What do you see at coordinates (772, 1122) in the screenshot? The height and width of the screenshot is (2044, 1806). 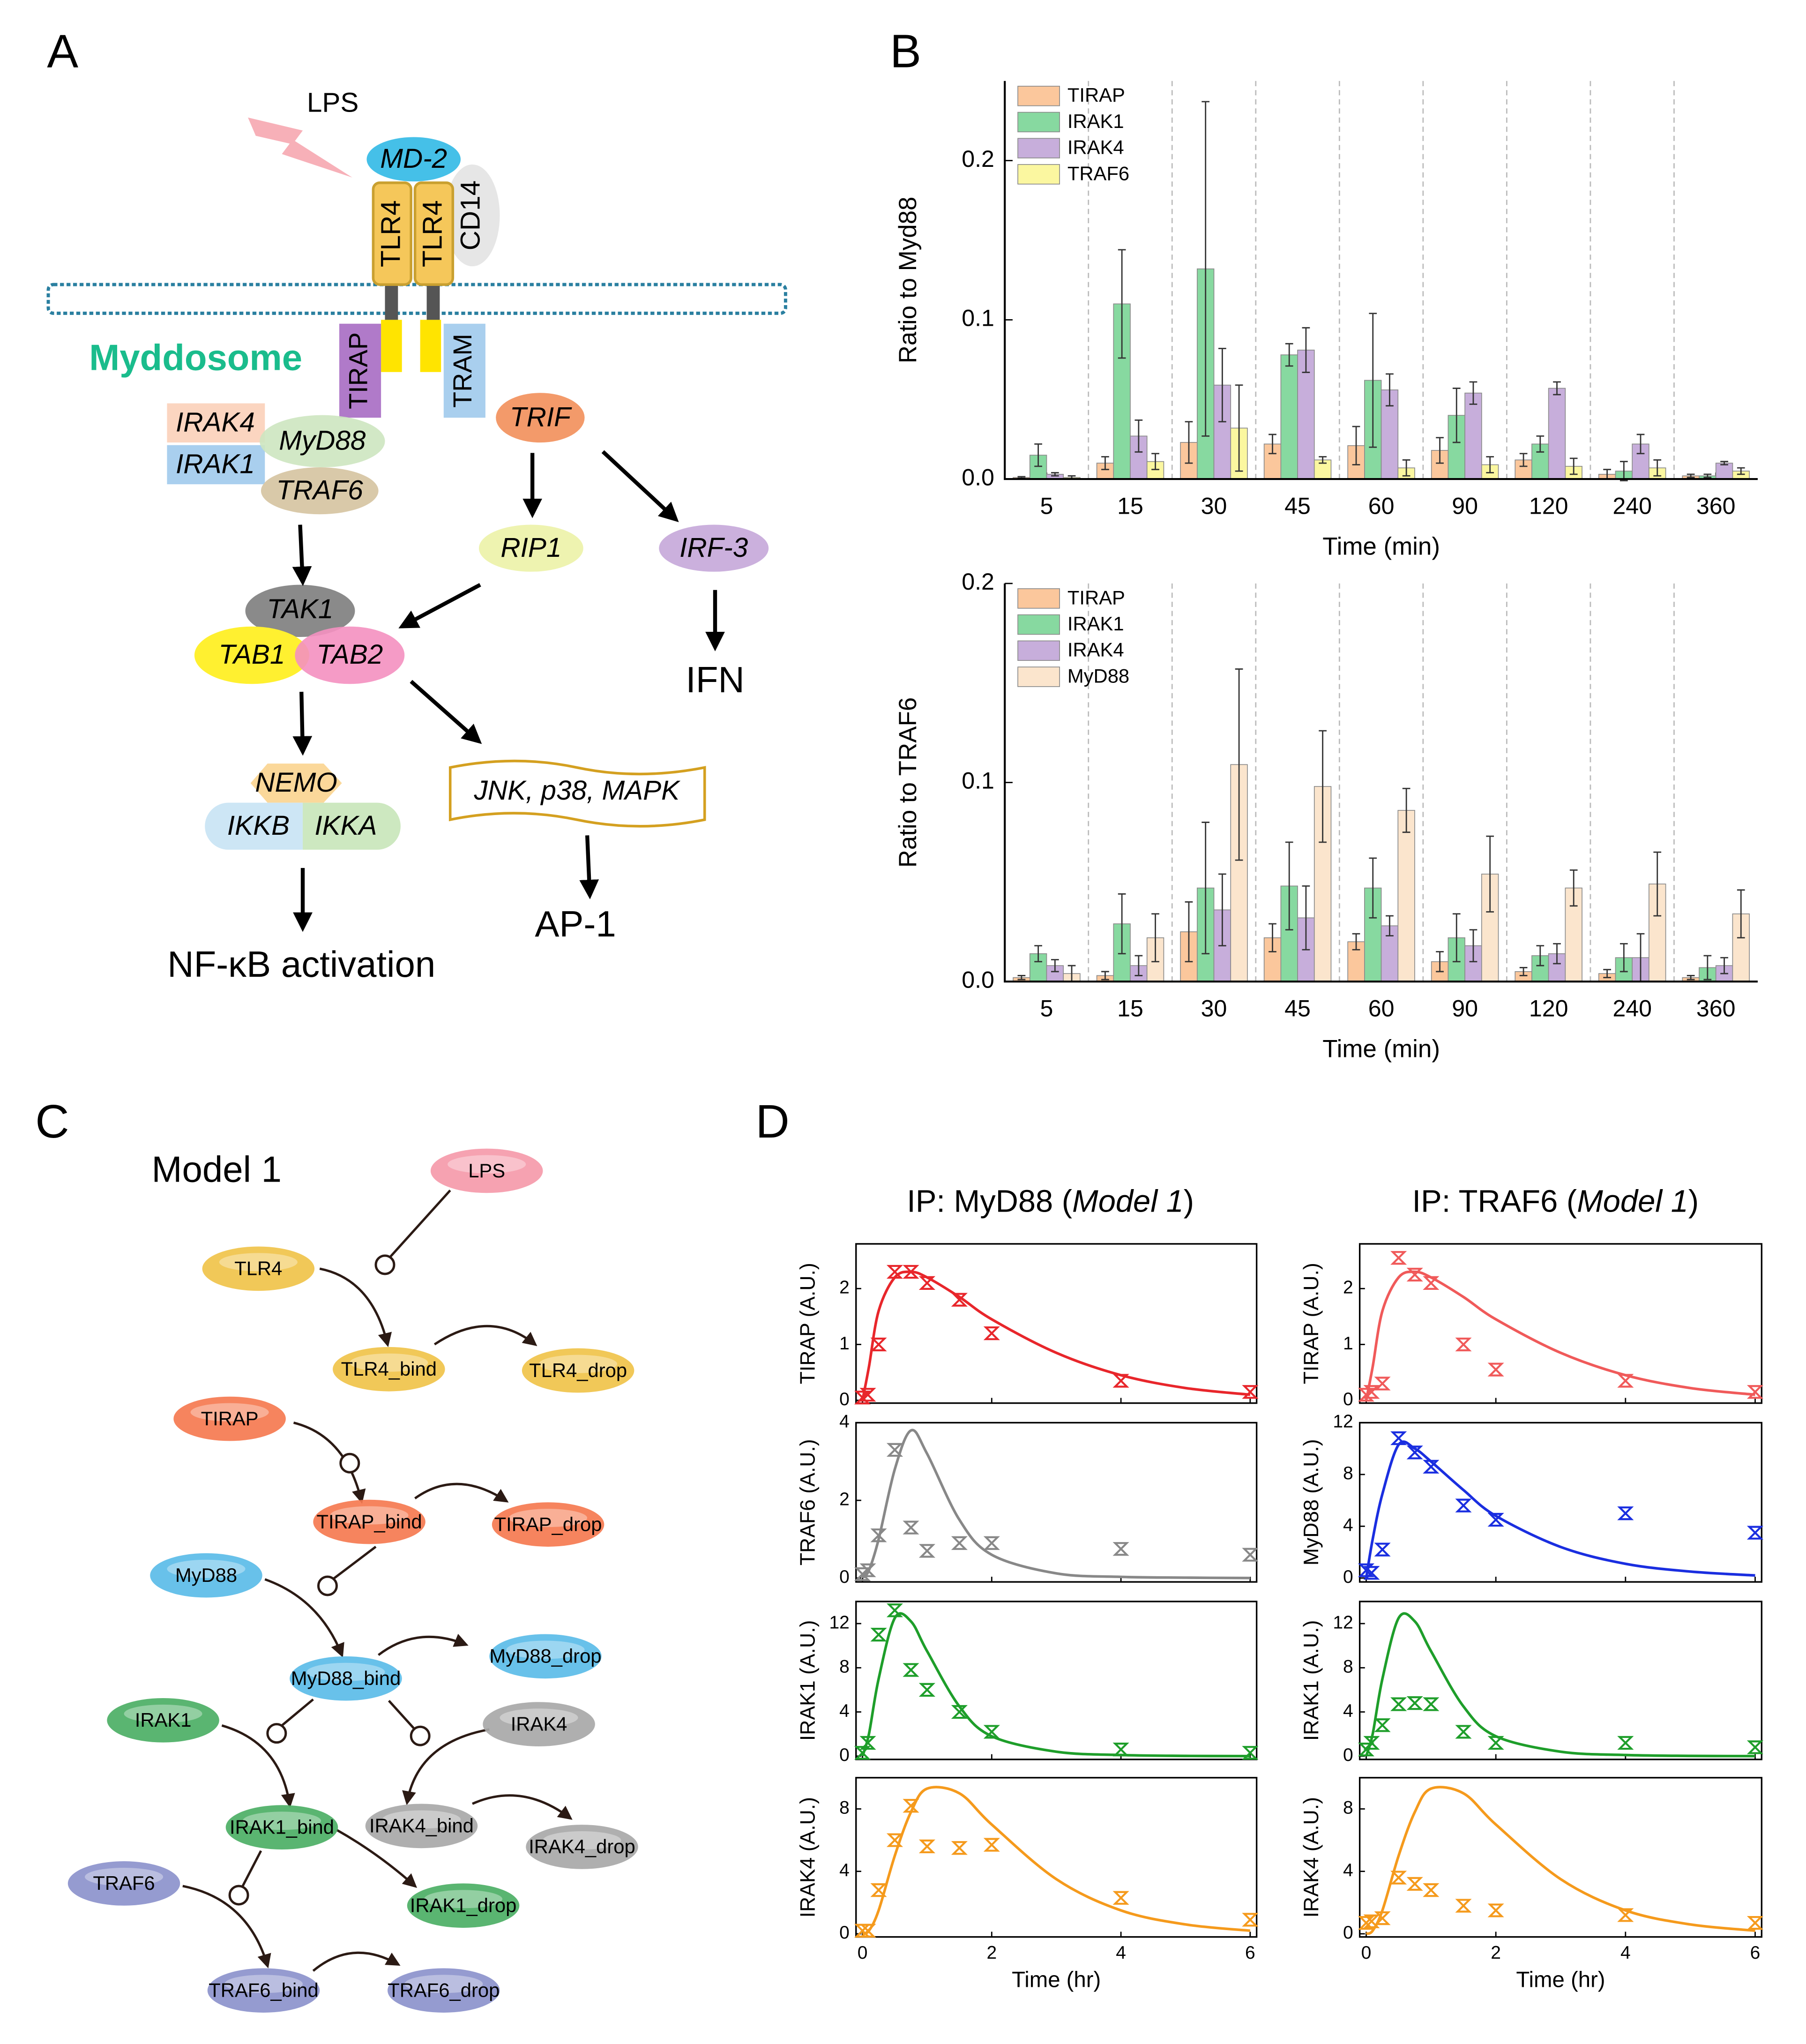 I see `panel-label: D` at bounding box center [772, 1122].